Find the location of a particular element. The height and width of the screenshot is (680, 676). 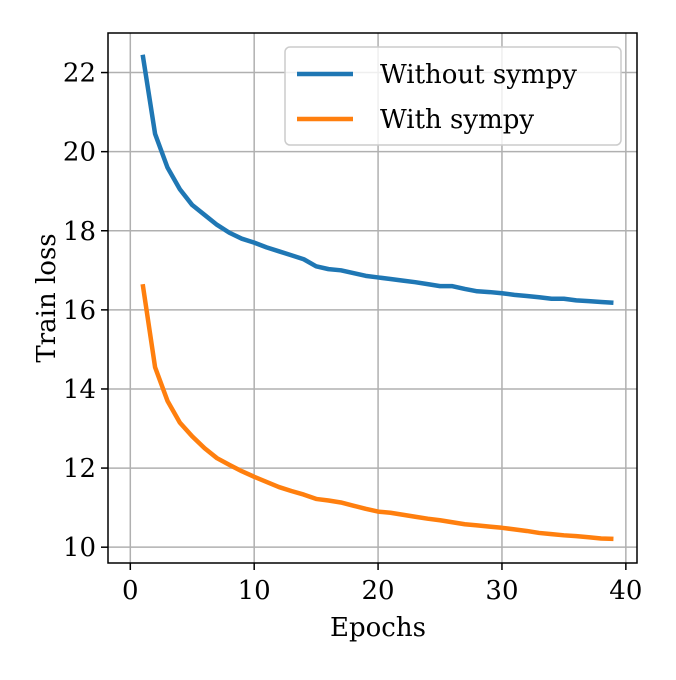

legend-label: Without sympy is located at coordinates (478, 75).